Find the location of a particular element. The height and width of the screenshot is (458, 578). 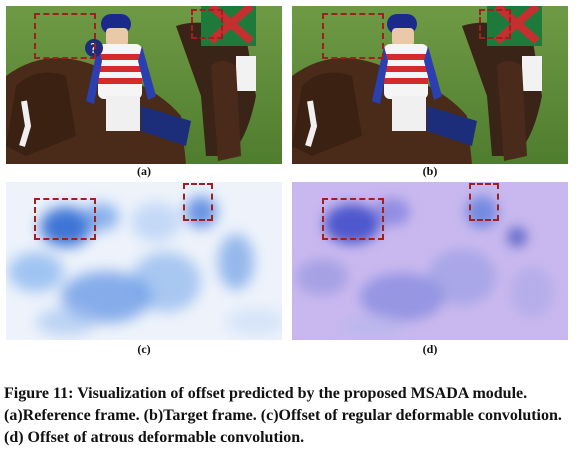

label-b: (b) is located at coordinates (430, 171).